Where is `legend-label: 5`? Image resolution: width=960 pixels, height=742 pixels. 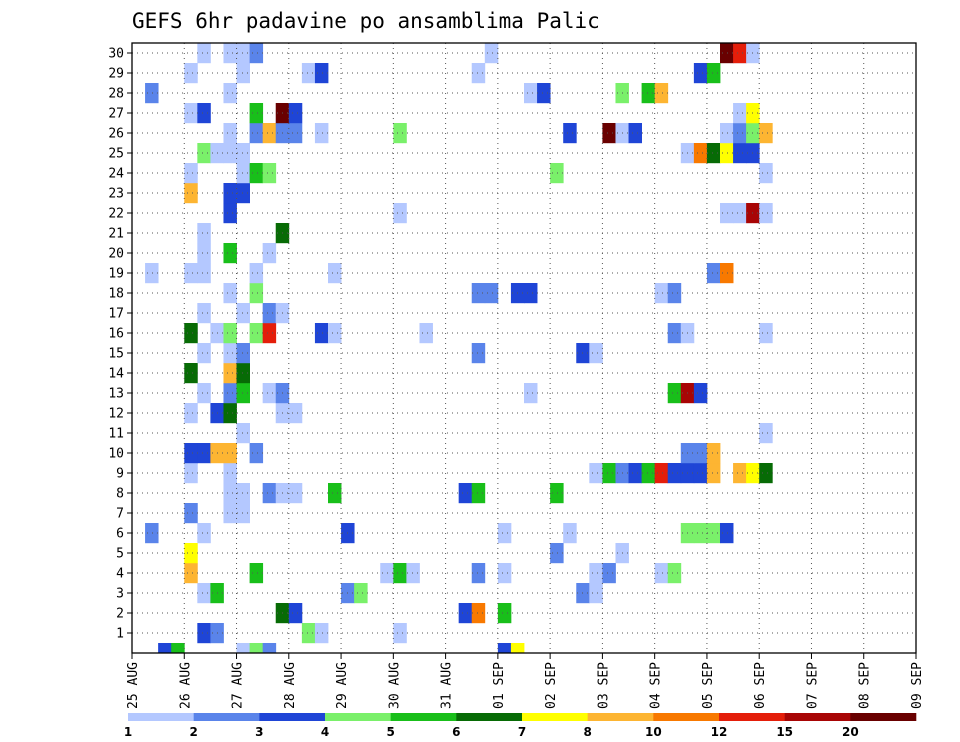 legend-label: 5 is located at coordinates (390, 732).